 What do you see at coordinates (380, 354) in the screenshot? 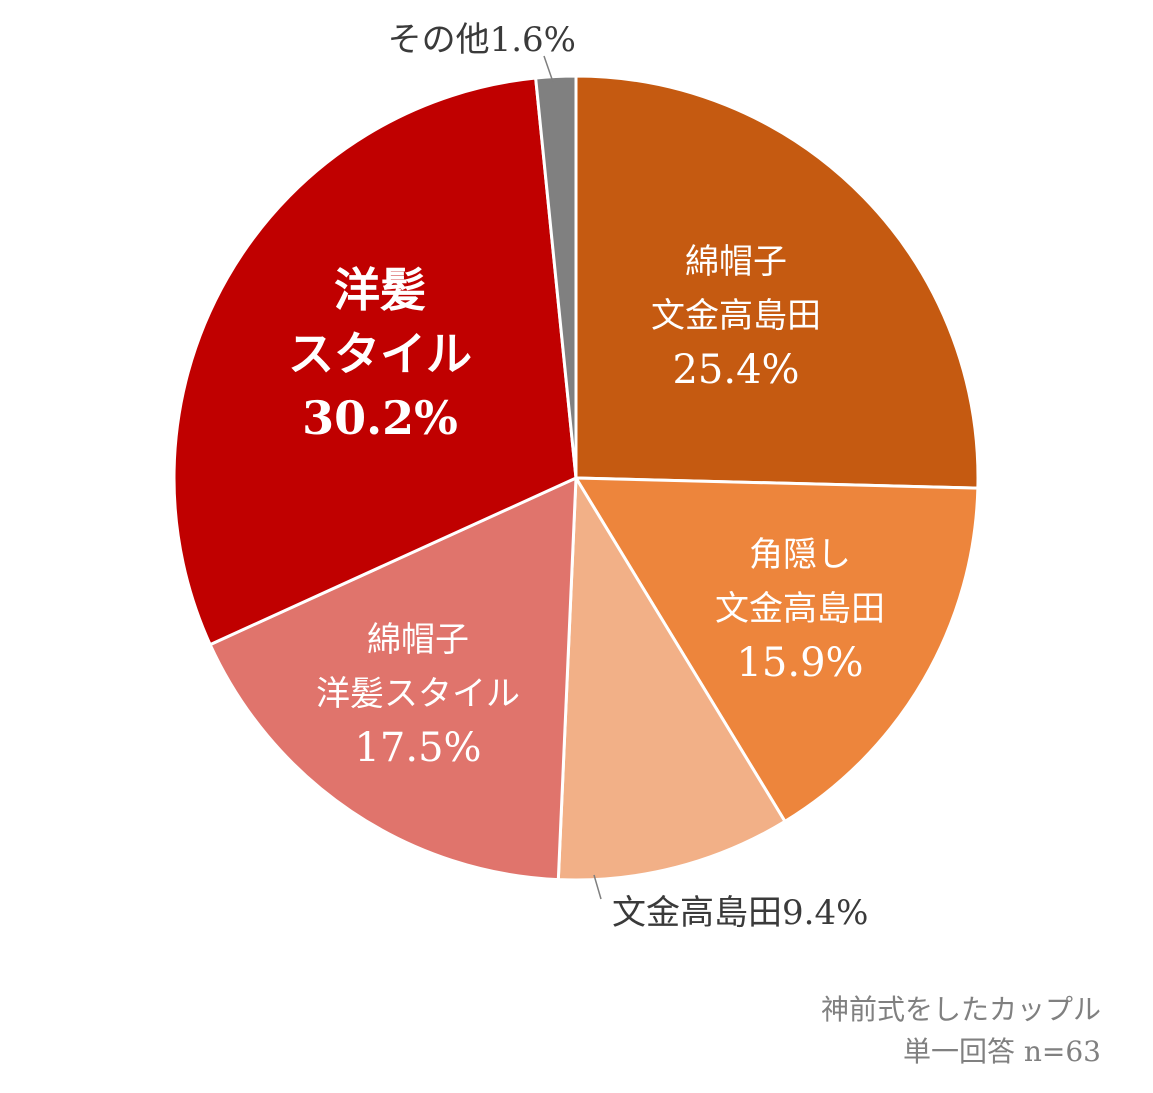
I see `slice-5-name-label: スタイル` at bounding box center [380, 354].